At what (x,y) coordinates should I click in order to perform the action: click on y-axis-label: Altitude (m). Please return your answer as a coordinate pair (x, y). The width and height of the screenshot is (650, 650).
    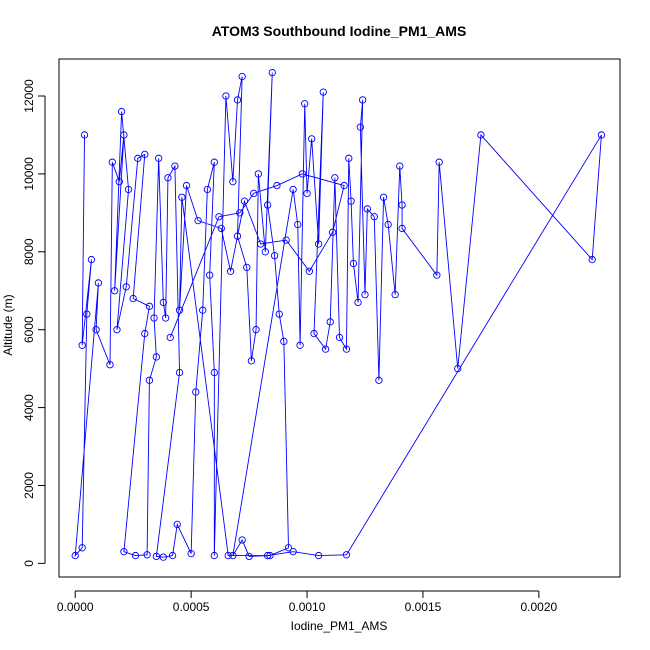
    Looking at the image, I should click on (8, 324).